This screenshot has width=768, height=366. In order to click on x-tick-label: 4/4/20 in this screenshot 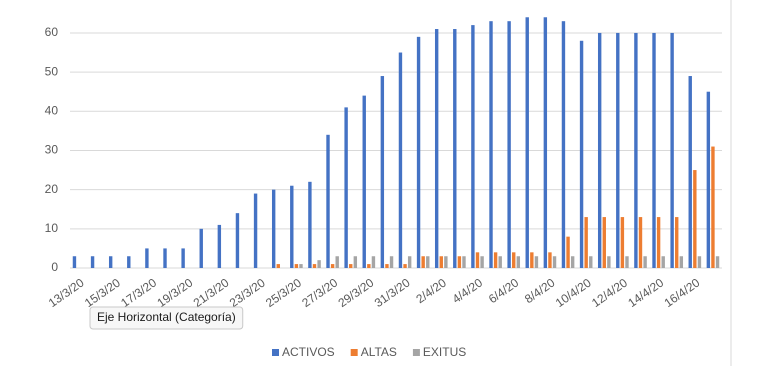, I will do `click(468, 290)`.